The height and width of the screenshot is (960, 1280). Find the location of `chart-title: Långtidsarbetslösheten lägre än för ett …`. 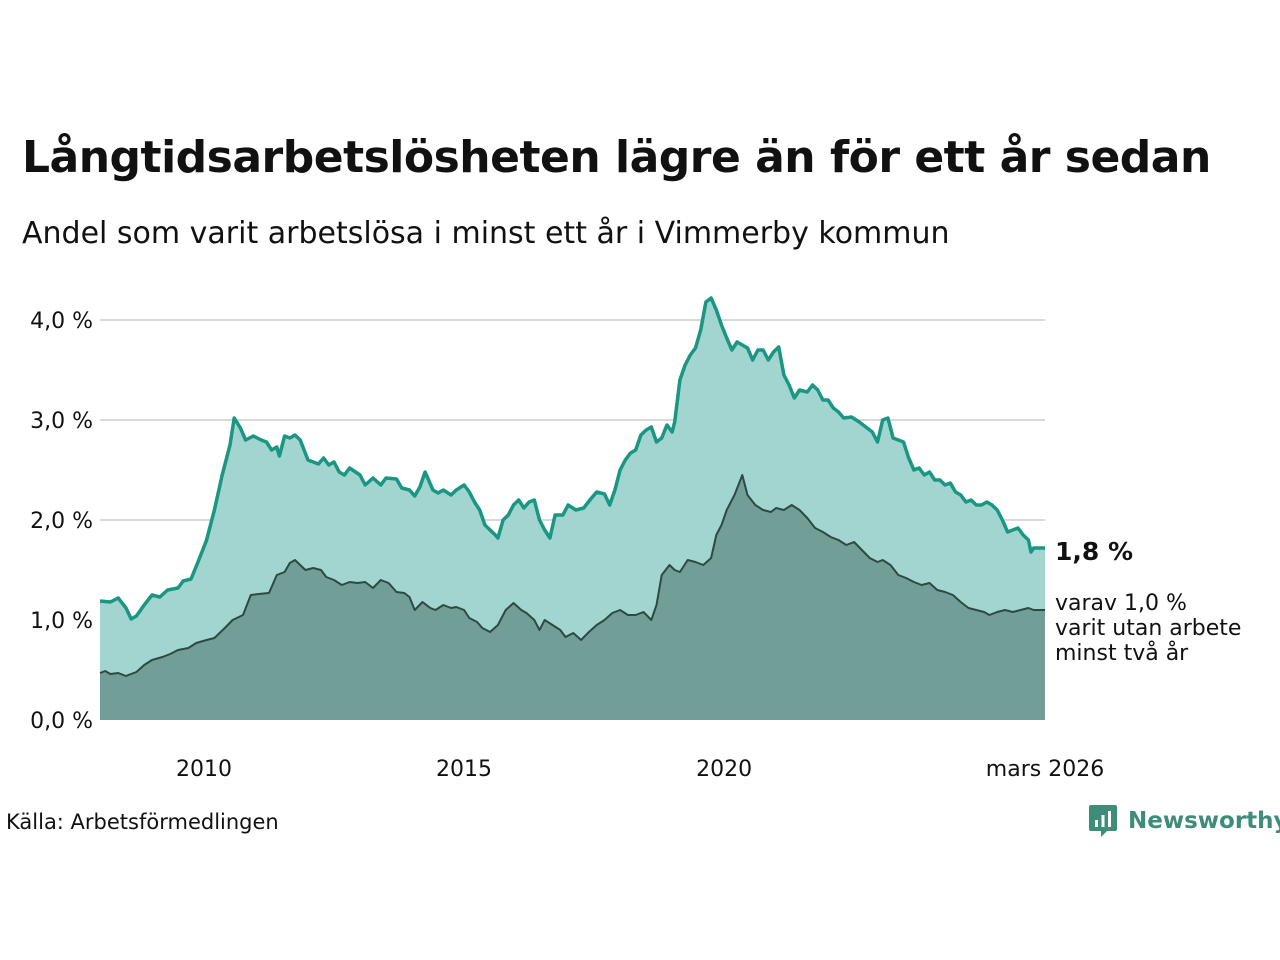

chart-title: Långtidsarbetslösheten lägre än för ett … is located at coordinates (616, 157).